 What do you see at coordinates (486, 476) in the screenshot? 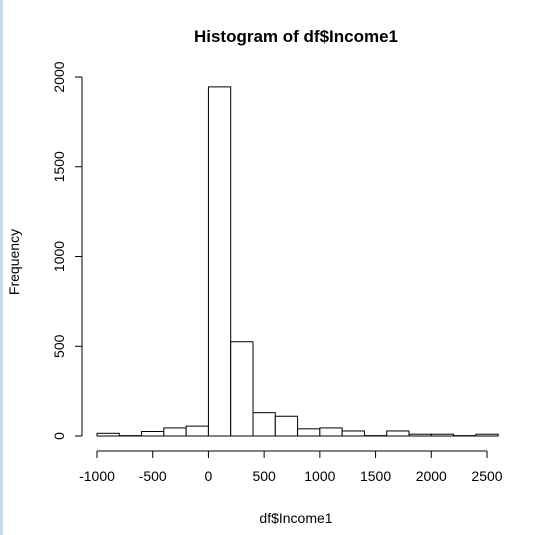
I see `x-tick-label: 2500` at bounding box center [486, 476].